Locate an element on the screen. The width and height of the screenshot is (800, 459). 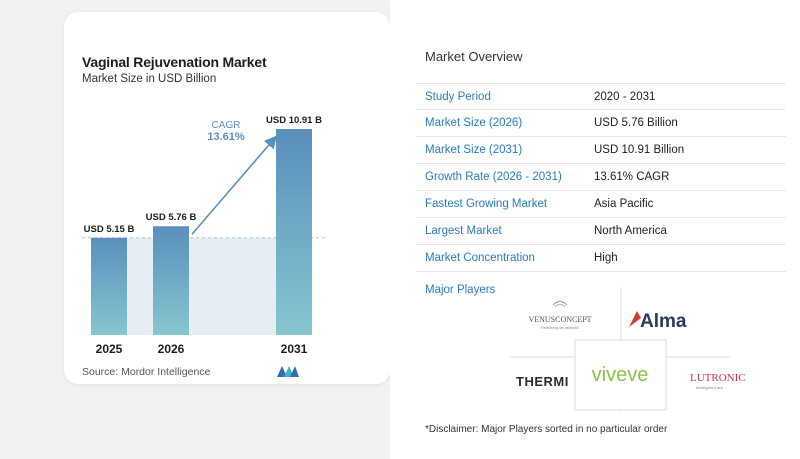
viveve-logo-box is located at coordinates (620, 375).